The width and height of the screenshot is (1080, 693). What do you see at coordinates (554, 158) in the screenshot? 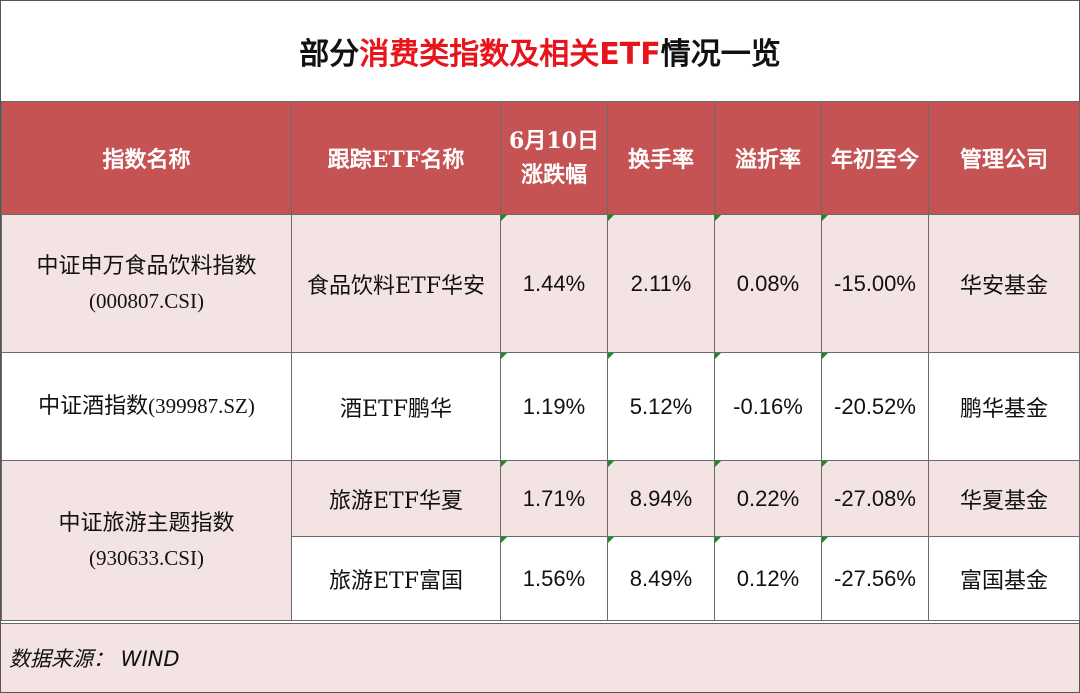
I see `header-change: 6月10日 涨跌幅` at bounding box center [554, 158].